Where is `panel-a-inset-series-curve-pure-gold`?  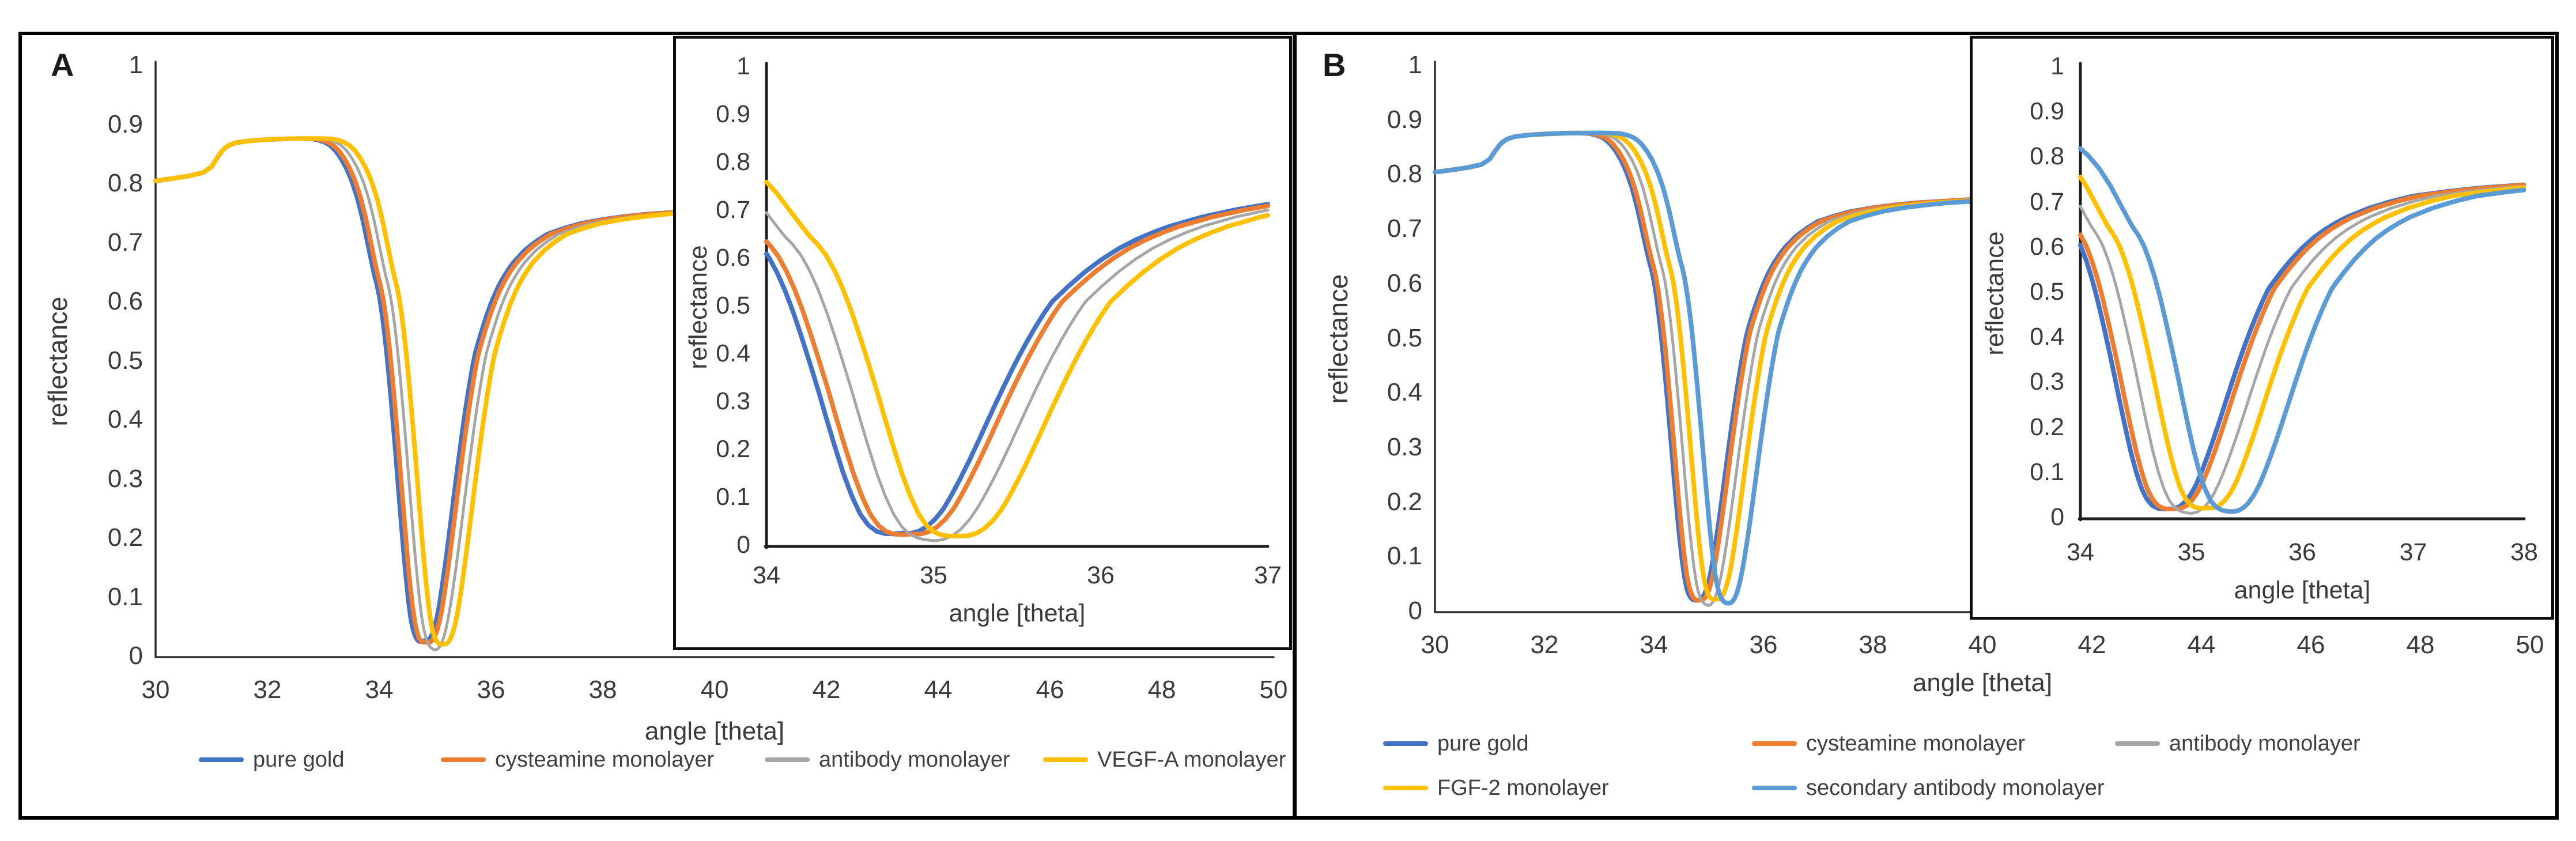 panel-a-inset-series-curve-pure-gold is located at coordinates (1017, 370).